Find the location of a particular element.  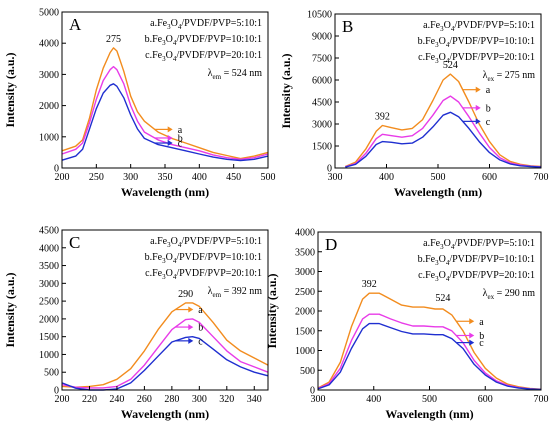

peak-label: 275 is located at coordinates (113, 39).